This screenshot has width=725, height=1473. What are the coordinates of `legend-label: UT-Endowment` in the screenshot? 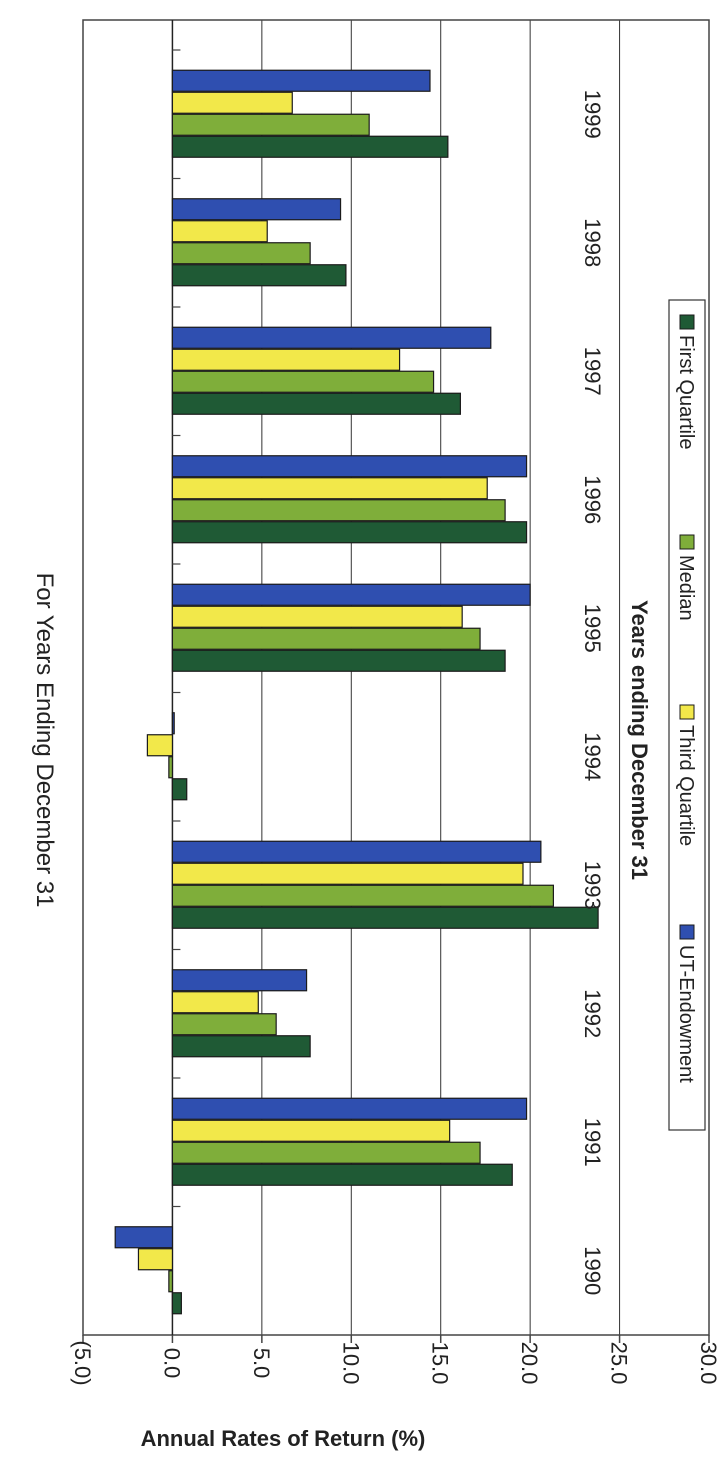 It's located at (686, 1014).